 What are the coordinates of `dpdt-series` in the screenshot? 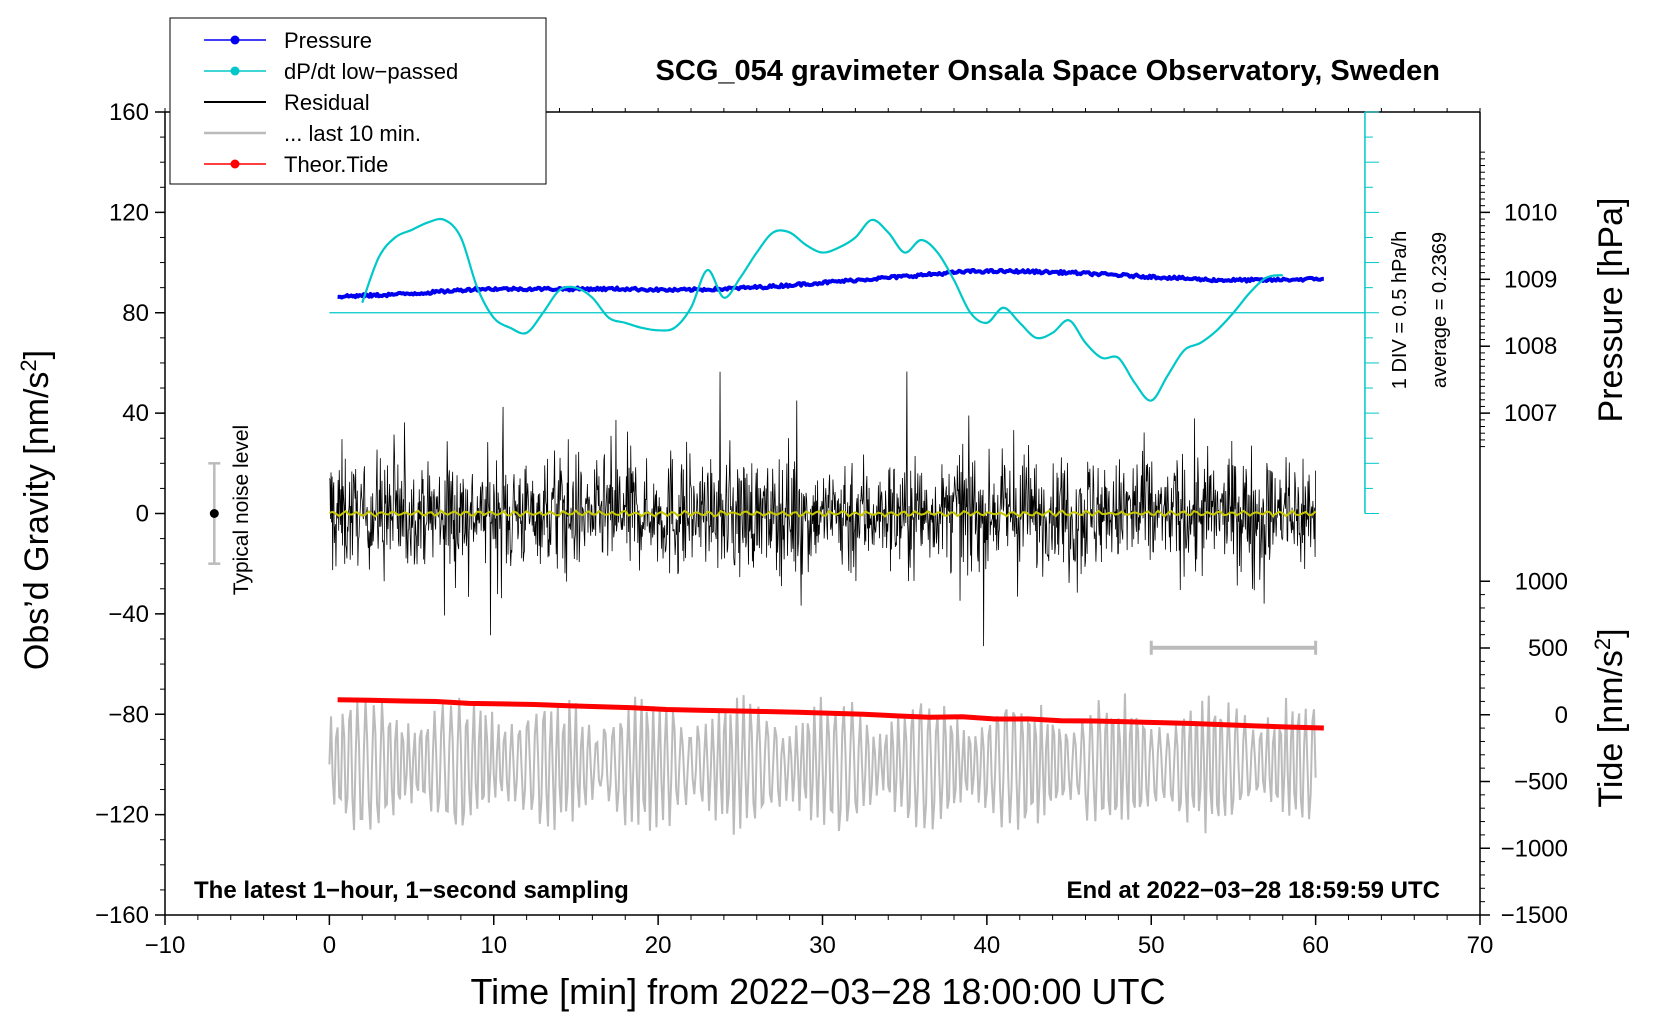 It's located at (847, 309).